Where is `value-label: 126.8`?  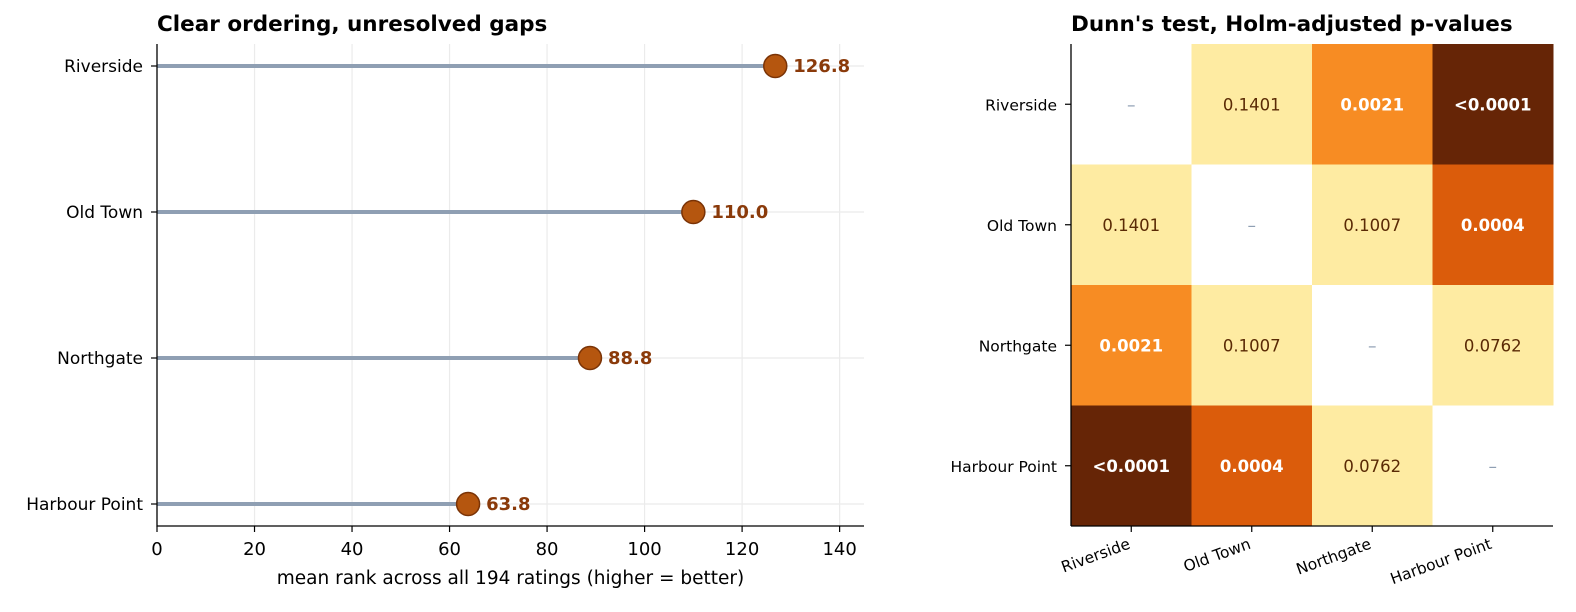 value-label: 126.8 is located at coordinates (821, 66).